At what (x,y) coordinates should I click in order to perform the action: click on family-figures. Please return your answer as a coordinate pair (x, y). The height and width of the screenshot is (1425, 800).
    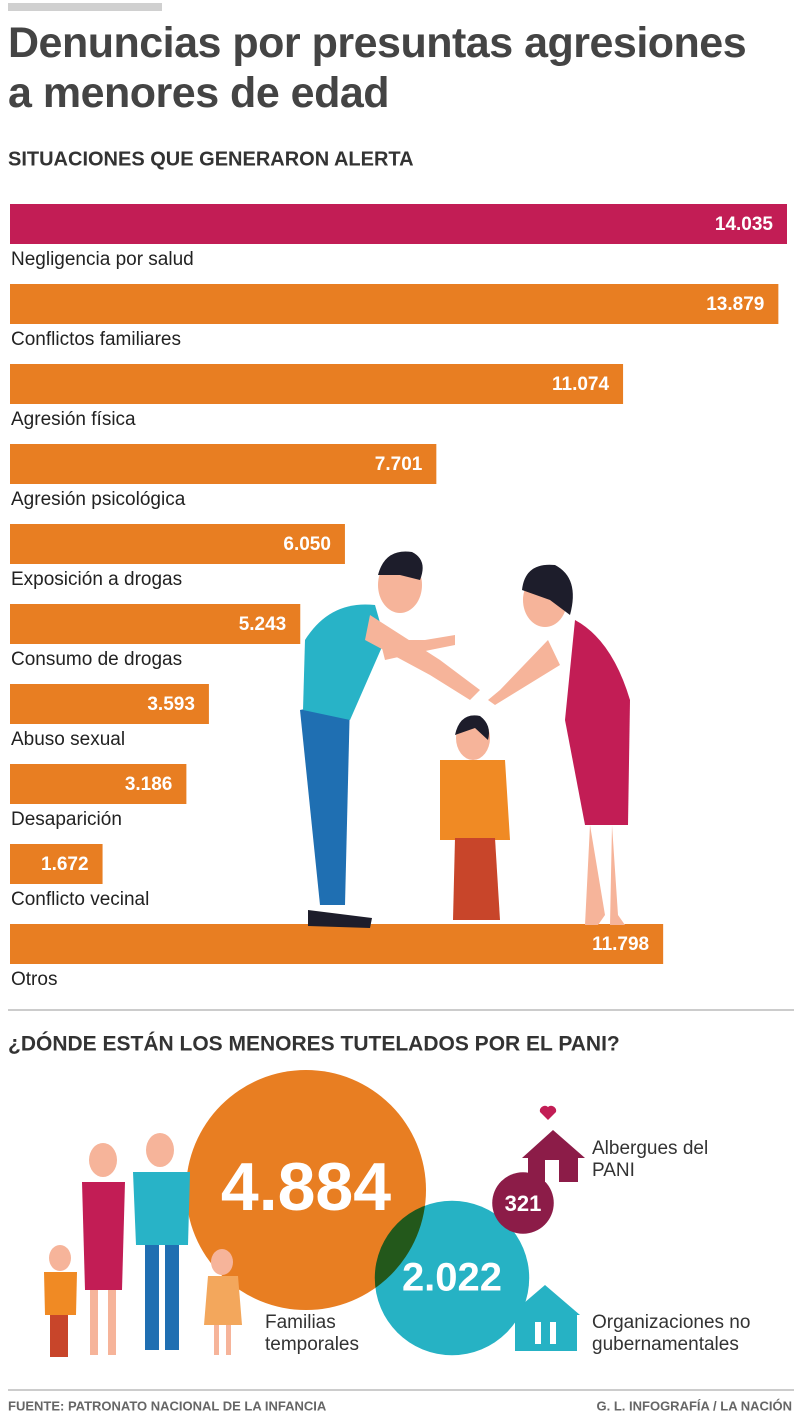
    Looking at the image, I should click on (143, 1245).